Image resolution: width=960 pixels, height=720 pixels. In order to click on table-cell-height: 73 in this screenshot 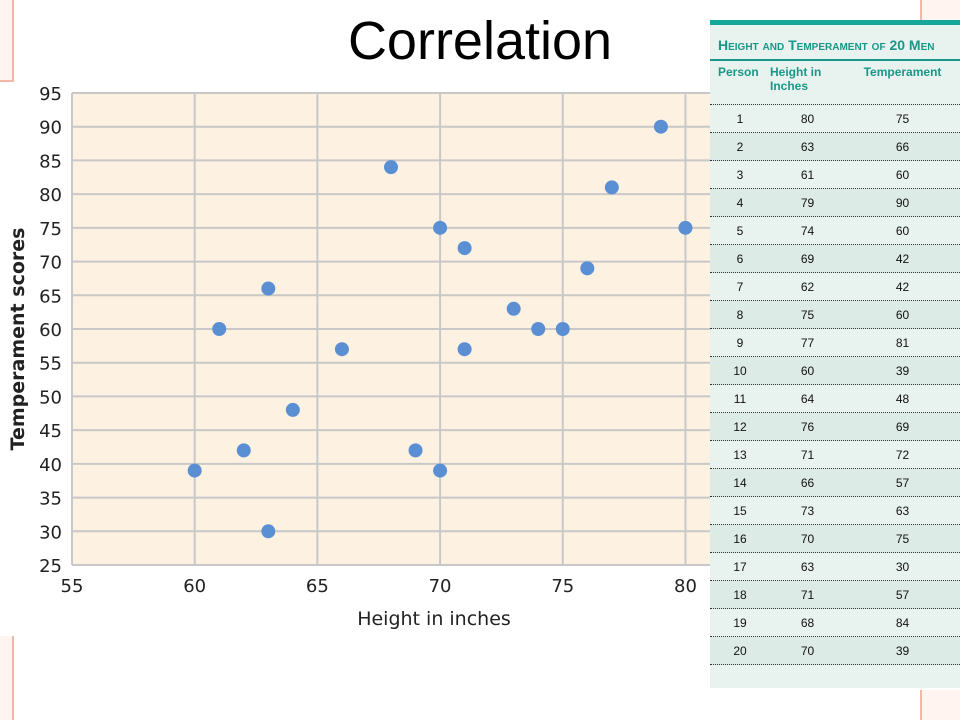, I will do `click(807, 511)`.